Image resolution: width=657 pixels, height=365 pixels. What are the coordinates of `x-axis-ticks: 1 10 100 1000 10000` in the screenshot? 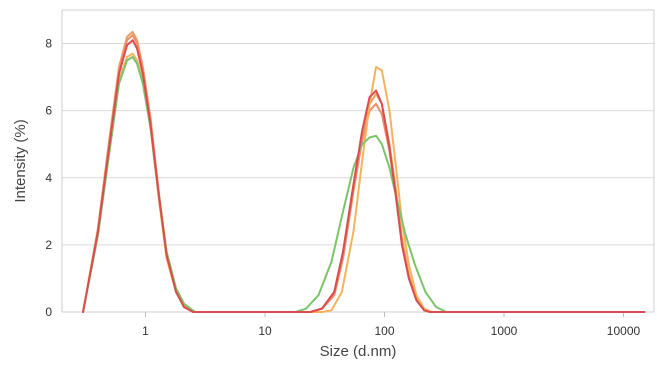 It's located at (391, 325).